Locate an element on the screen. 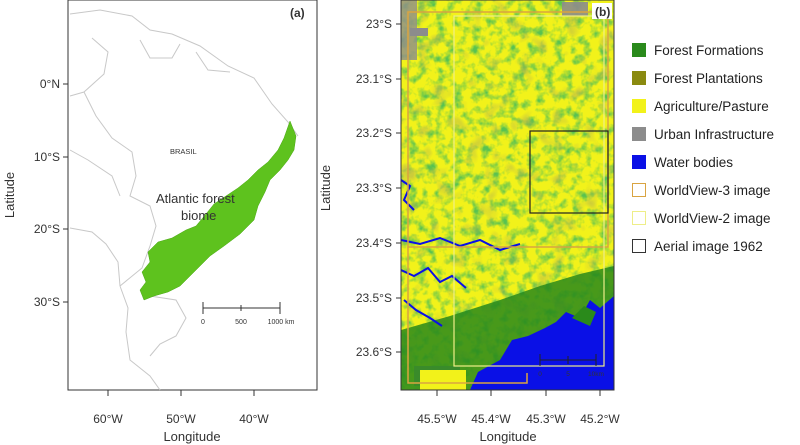 This screenshot has height=445, width=800. worldview3-footprint is located at coordinates (508, 129).